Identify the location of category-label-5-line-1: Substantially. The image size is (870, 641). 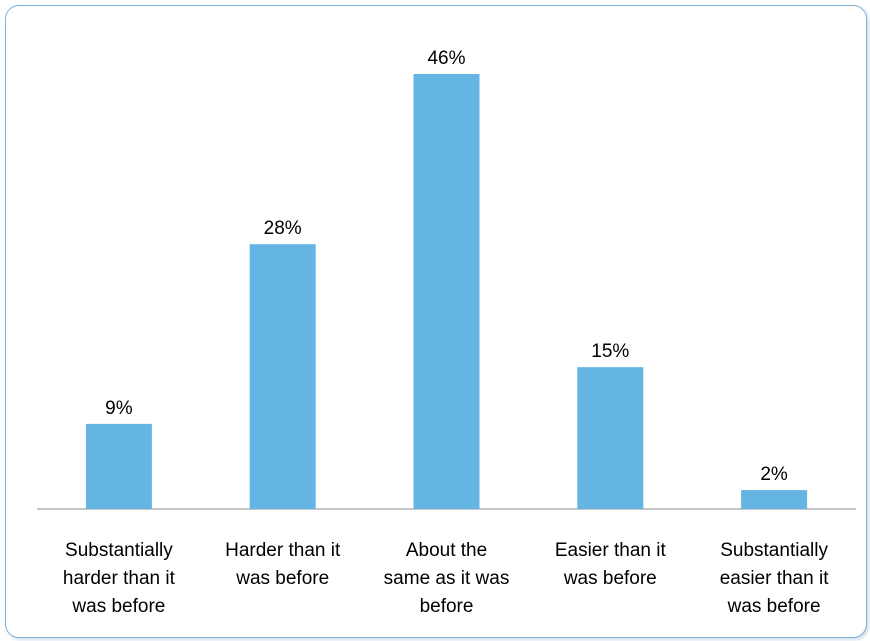
(774, 550).